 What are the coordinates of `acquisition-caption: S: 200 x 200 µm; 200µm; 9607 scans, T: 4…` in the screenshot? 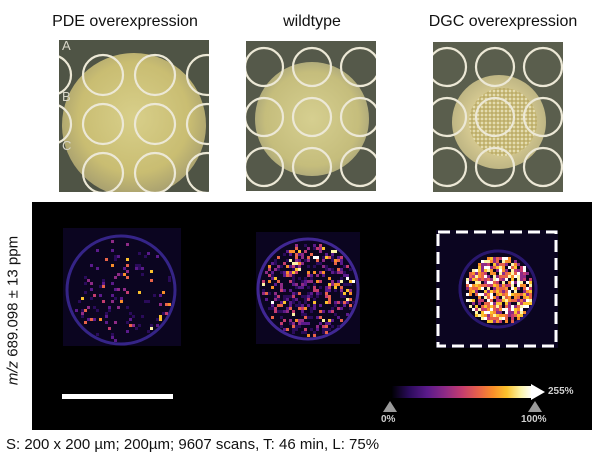 It's located at (193, 444).